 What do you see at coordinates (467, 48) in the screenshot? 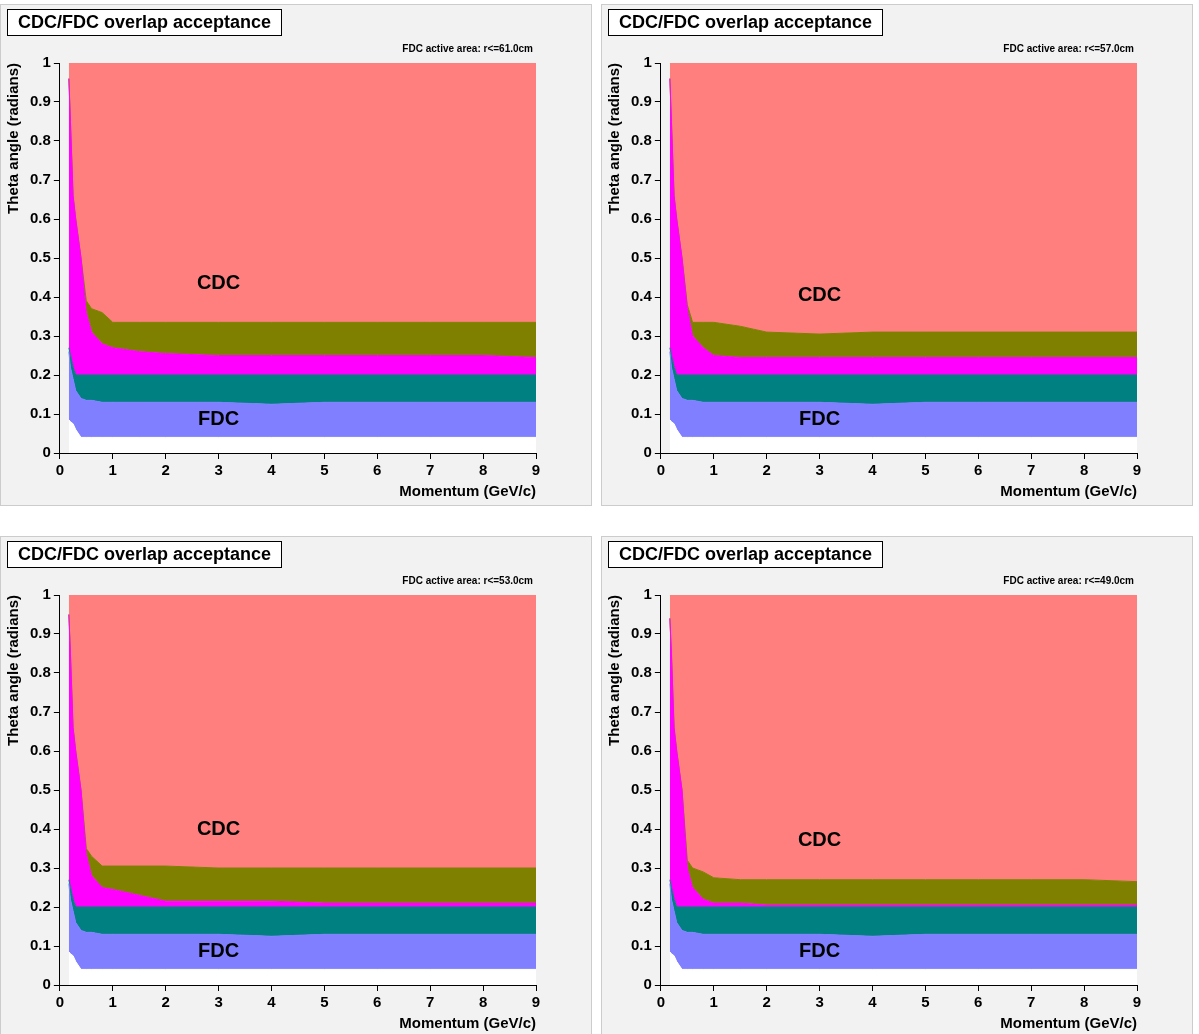
I see `chart-subtitle: FDC active area: r<=61.0cm` at bounding box center [467, 48].